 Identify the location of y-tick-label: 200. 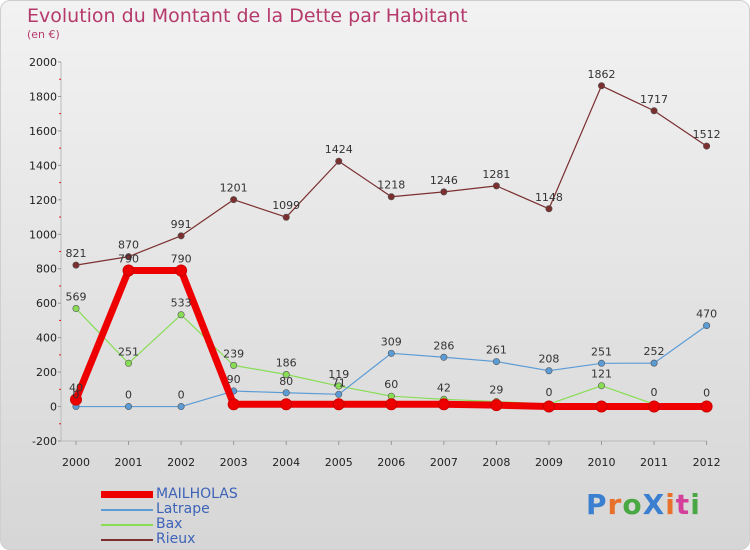
(46, 372).